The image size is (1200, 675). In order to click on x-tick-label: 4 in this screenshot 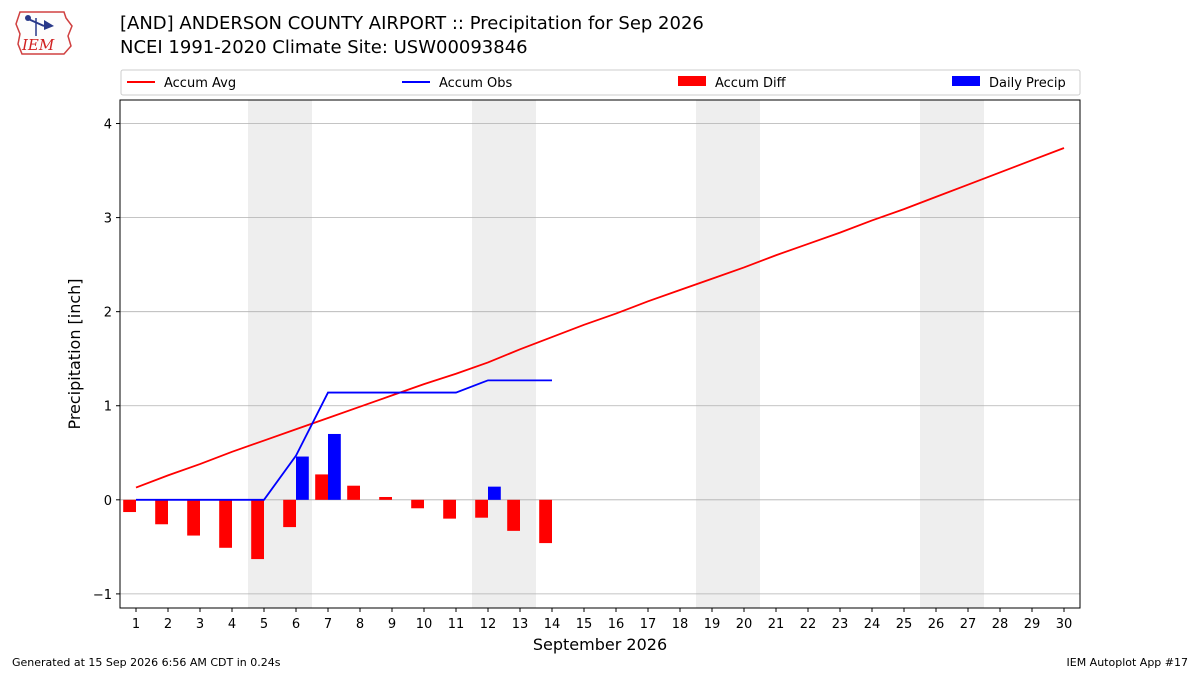, I will do `click(232, 624)`.